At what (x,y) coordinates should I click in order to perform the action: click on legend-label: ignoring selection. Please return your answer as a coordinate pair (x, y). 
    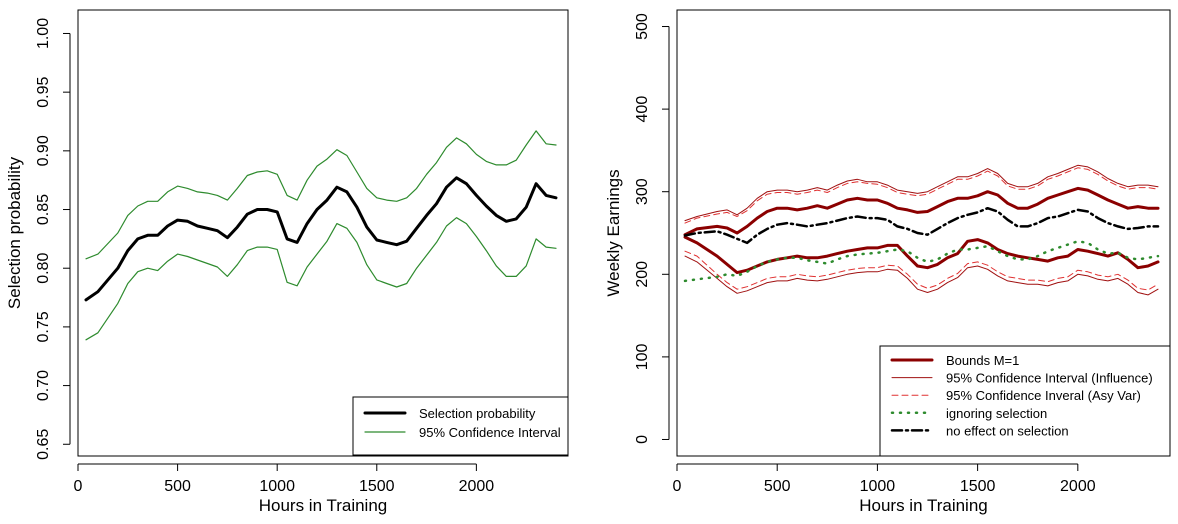
    Looking at the image, I should click on (996, 413).